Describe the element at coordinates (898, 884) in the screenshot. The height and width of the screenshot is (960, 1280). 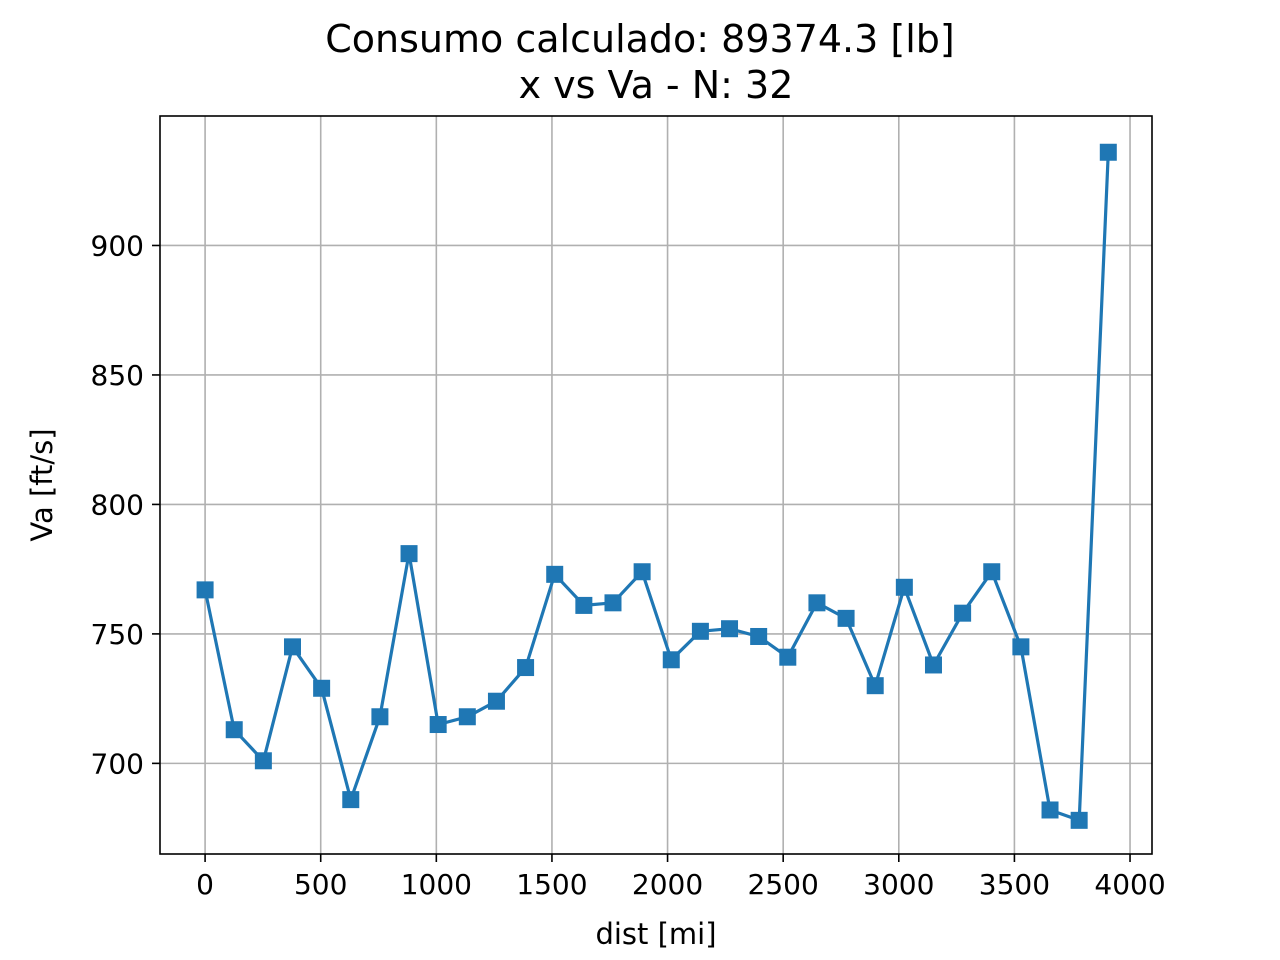
I see `x-tick-label: 3000` at that location.